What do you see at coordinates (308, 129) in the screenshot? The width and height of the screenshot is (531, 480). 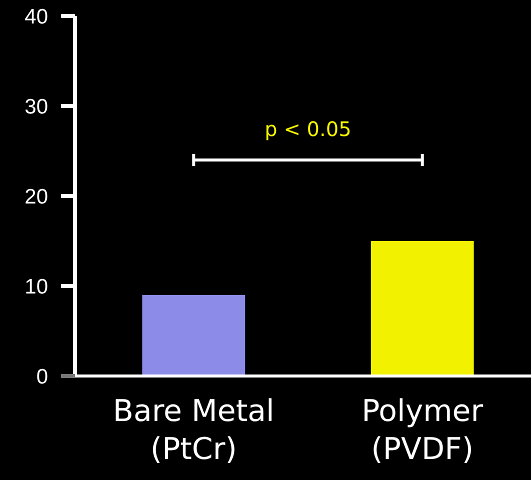 I see `annotation: p < 0.05` at bounding box center [308, 129].